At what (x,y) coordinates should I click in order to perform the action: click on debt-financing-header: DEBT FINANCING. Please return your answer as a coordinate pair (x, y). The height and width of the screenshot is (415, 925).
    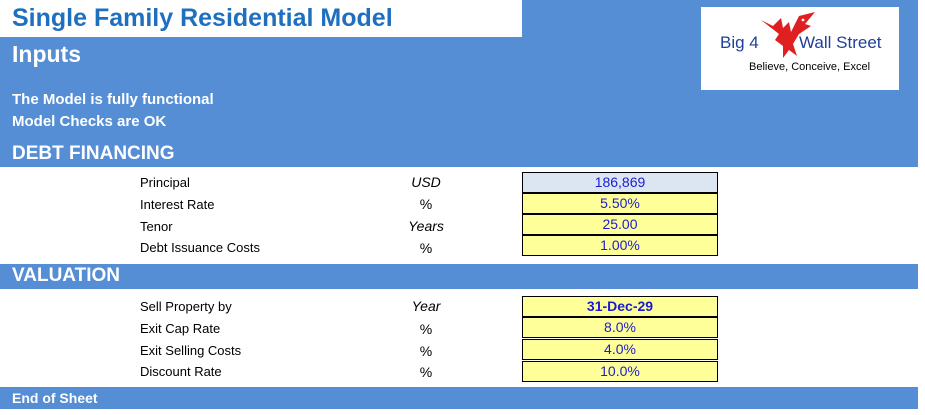
    Looking at the image, I should click on (93, 153).